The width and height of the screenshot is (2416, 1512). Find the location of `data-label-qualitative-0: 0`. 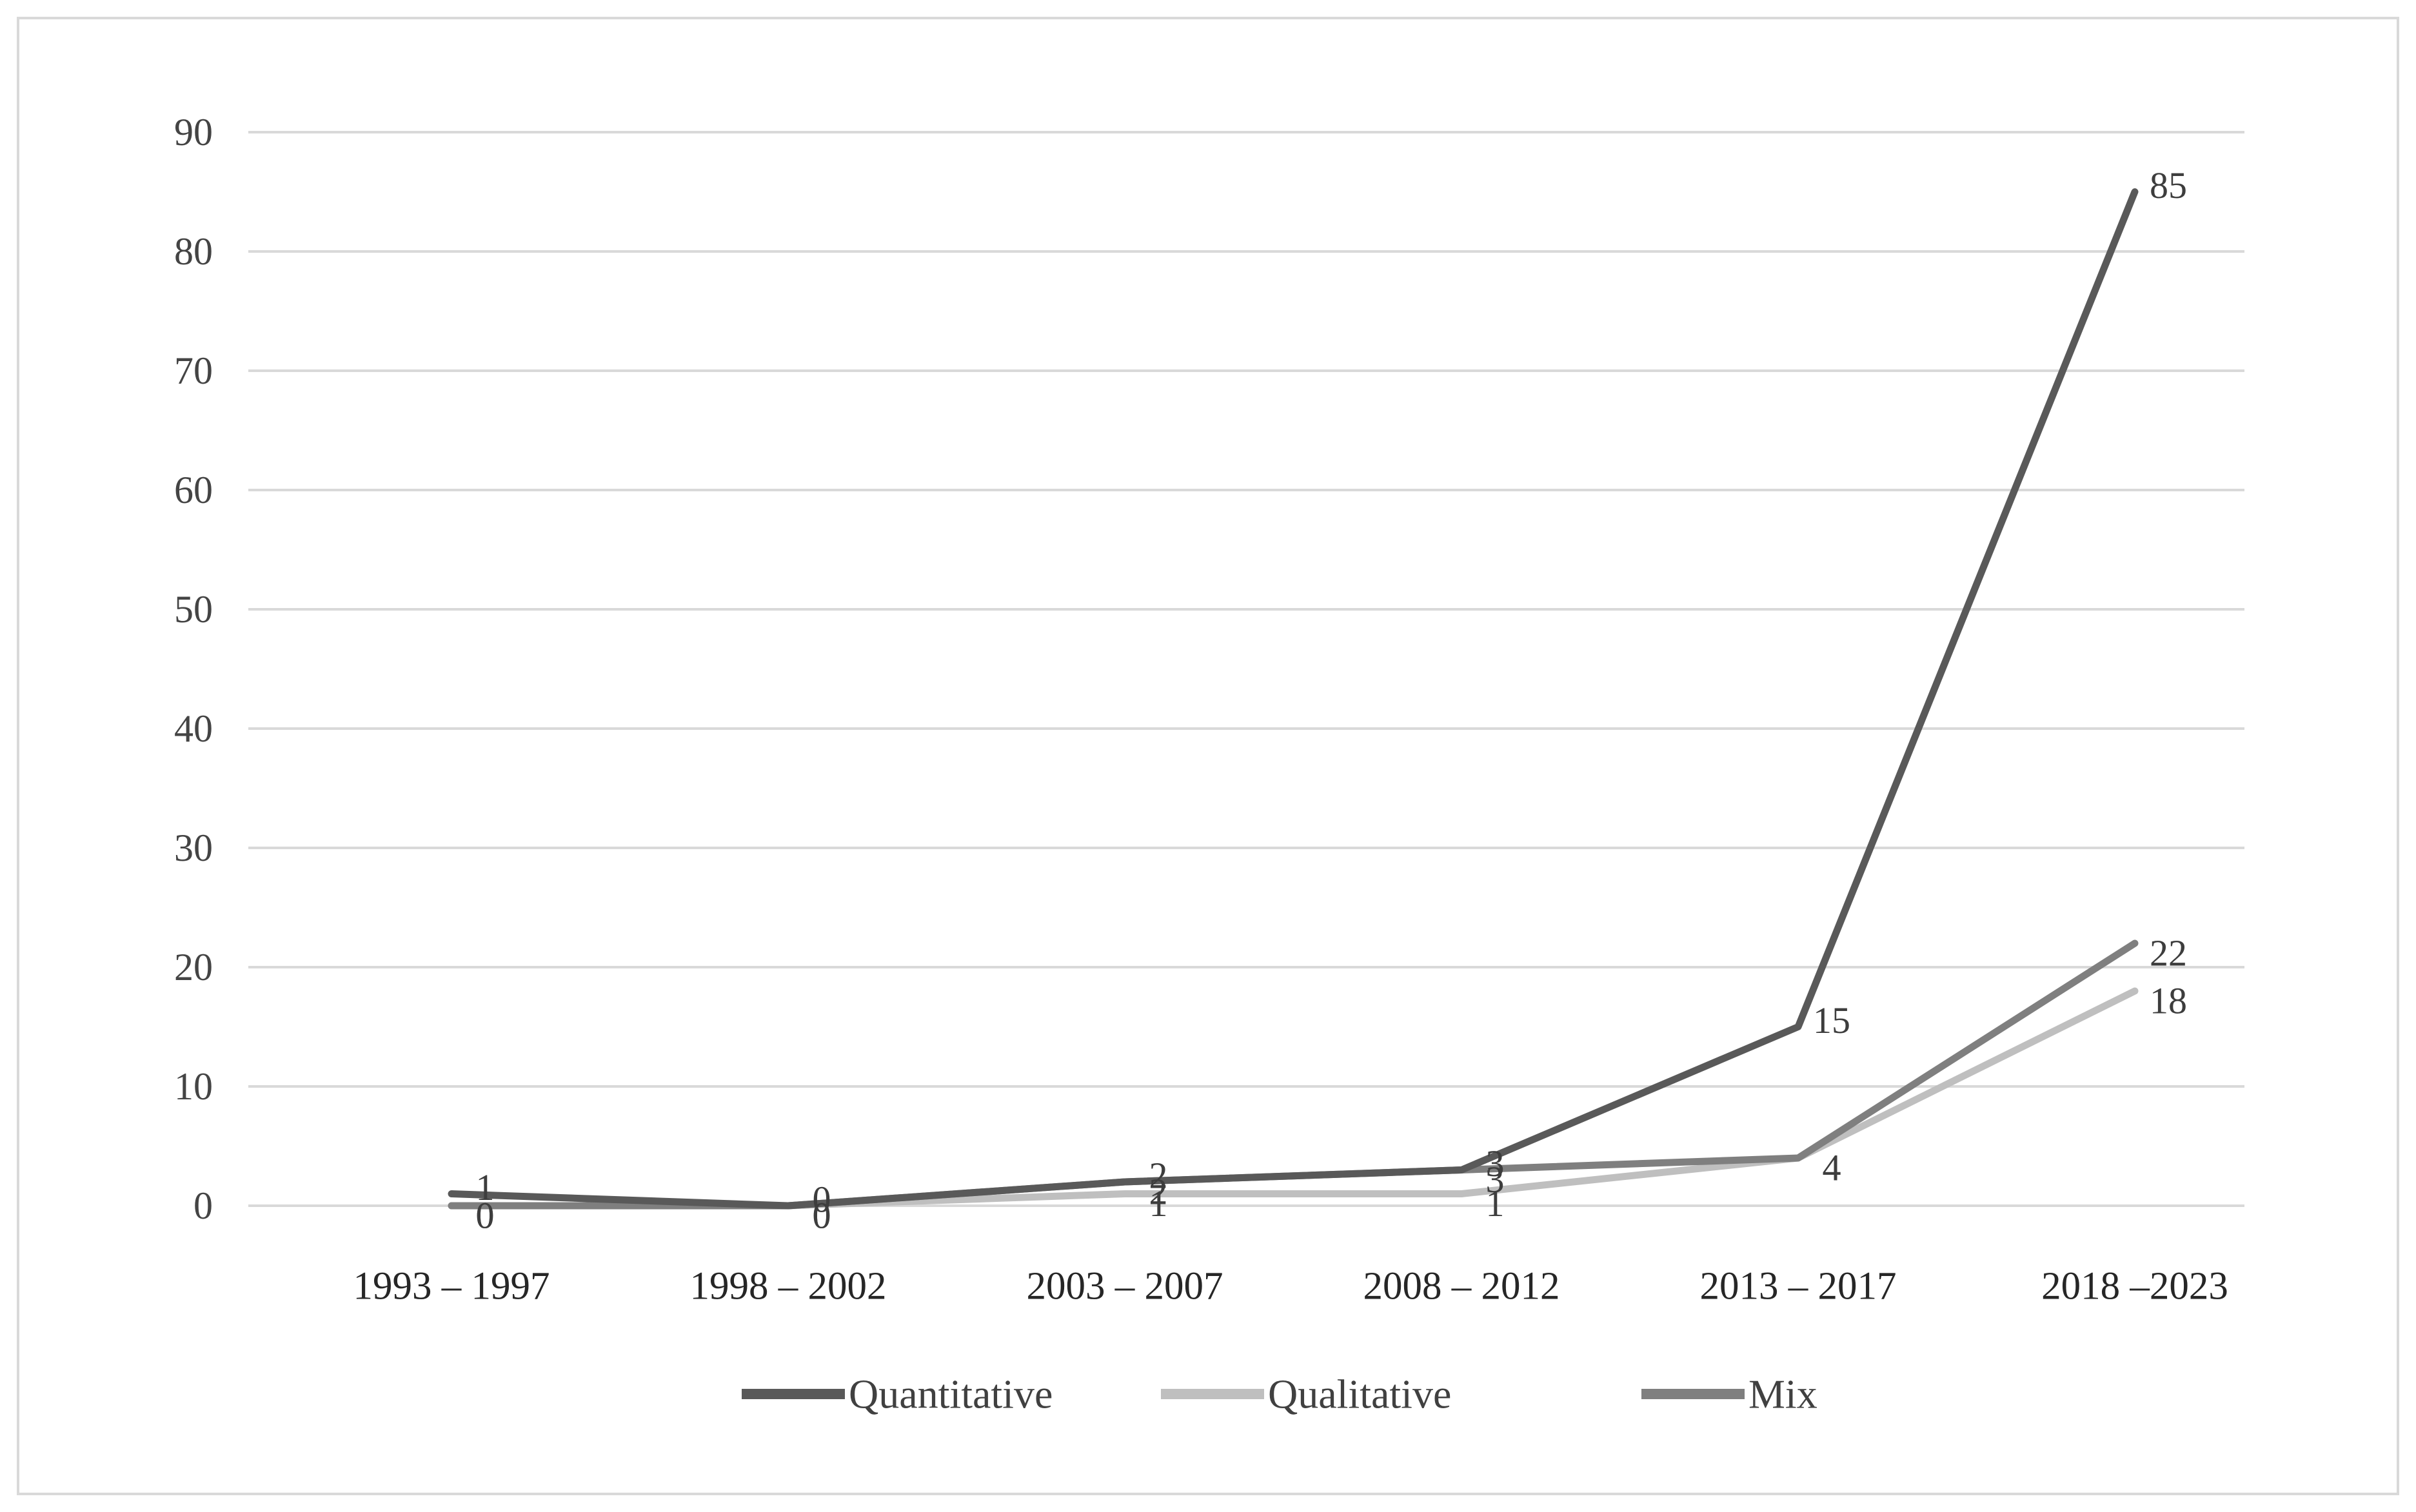

data-label-qualitative-0: 0 is located at coordinates (485, 1216).